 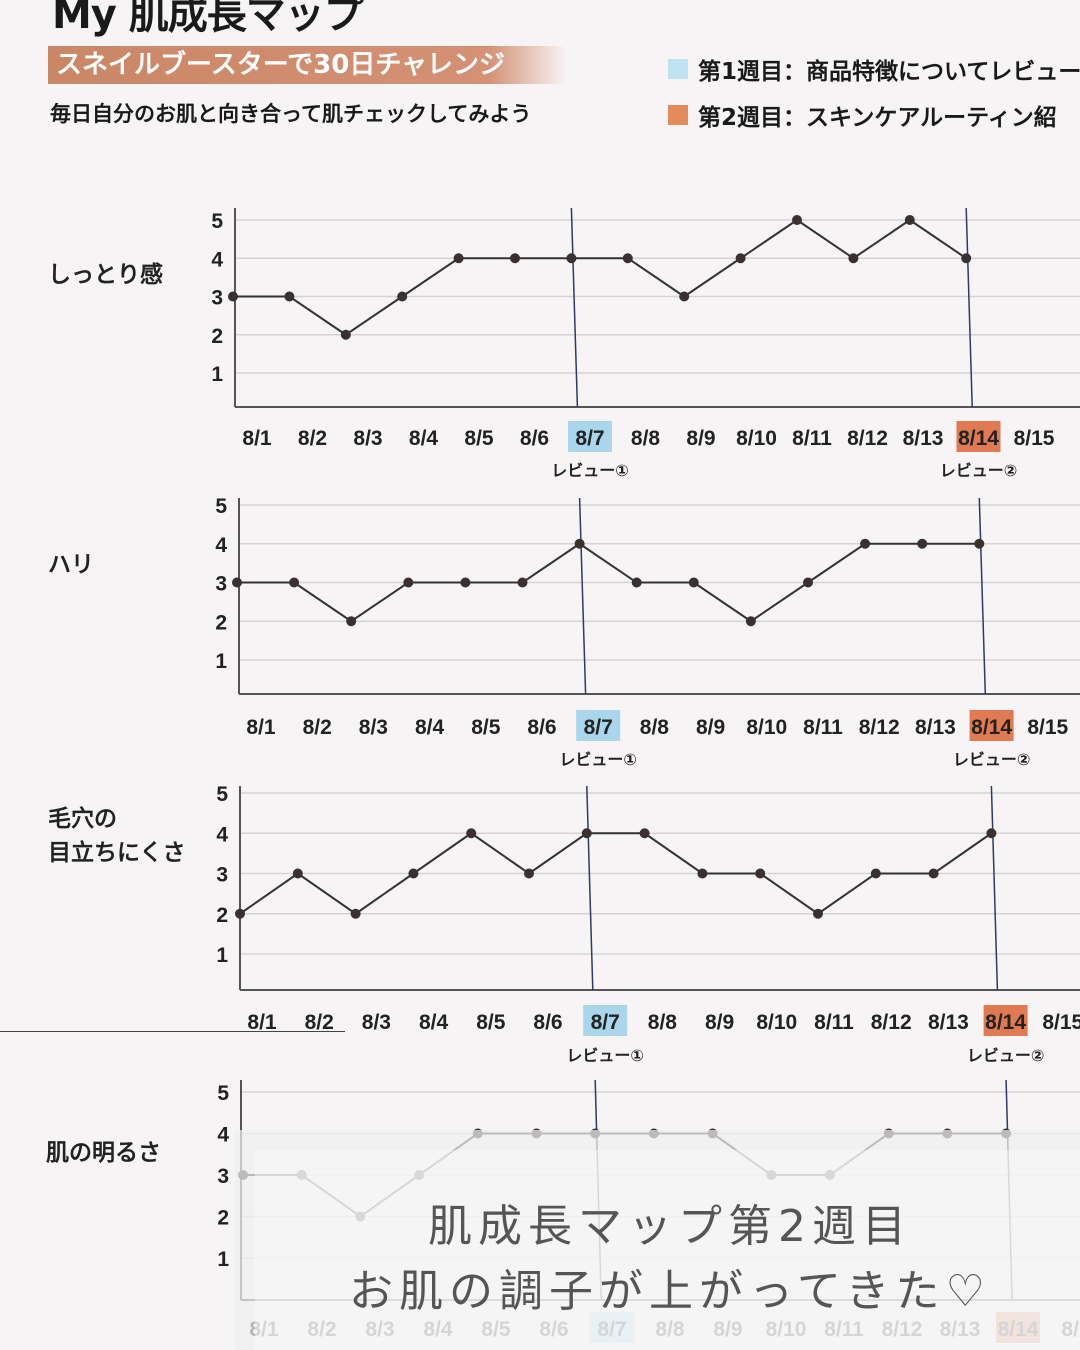 I want to click on x-tick-label: 8/14, so click(x=991, y=727).